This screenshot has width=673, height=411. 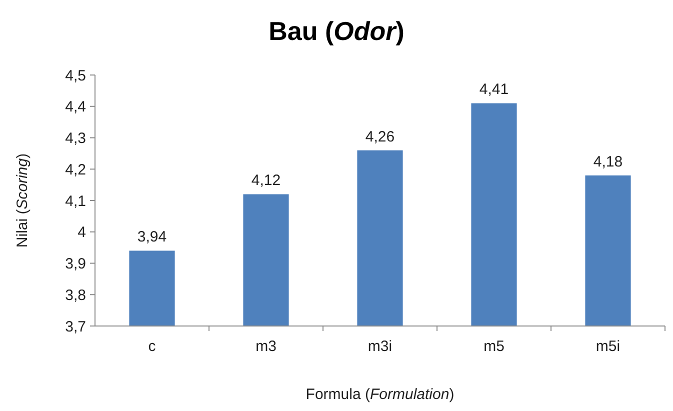 I want to click on y-tick-label: 4,2, so click(x=75, y=169).